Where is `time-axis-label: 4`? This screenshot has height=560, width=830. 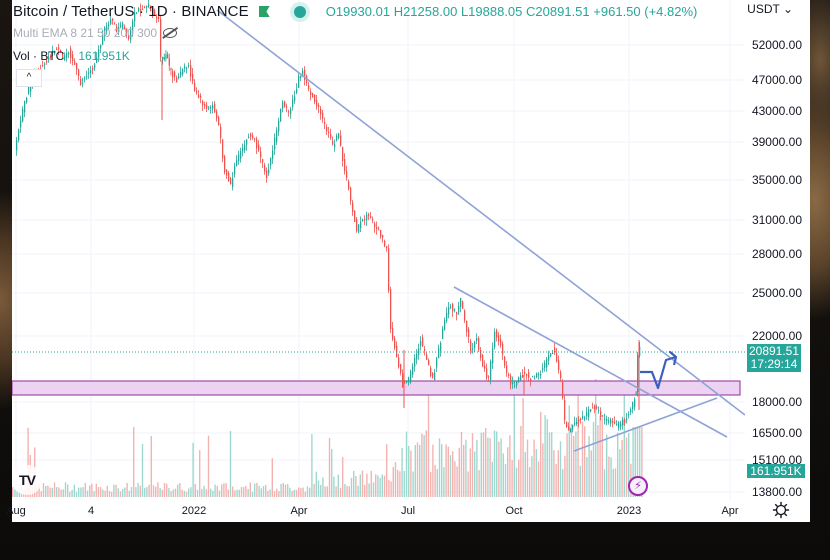
time-axis-label: 4 is located at coordinates (91, 511).